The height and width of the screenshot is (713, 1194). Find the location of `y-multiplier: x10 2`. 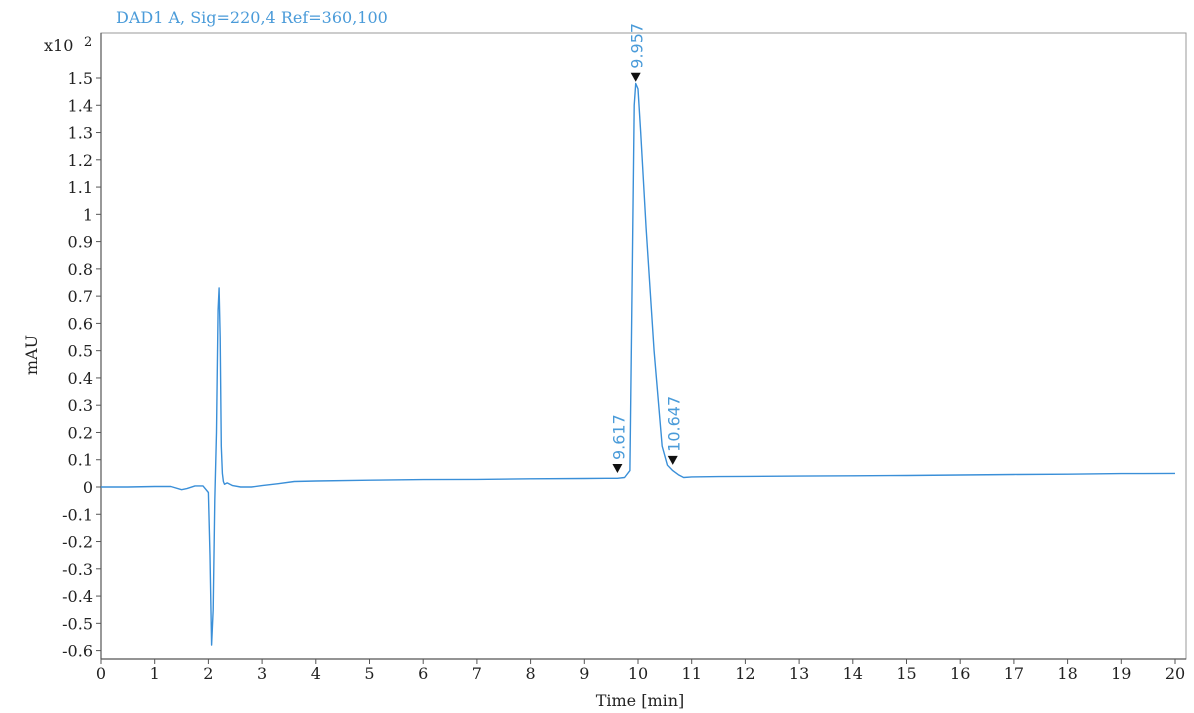

y-multiplier: x10 2 is located at coordinates (68, 45).